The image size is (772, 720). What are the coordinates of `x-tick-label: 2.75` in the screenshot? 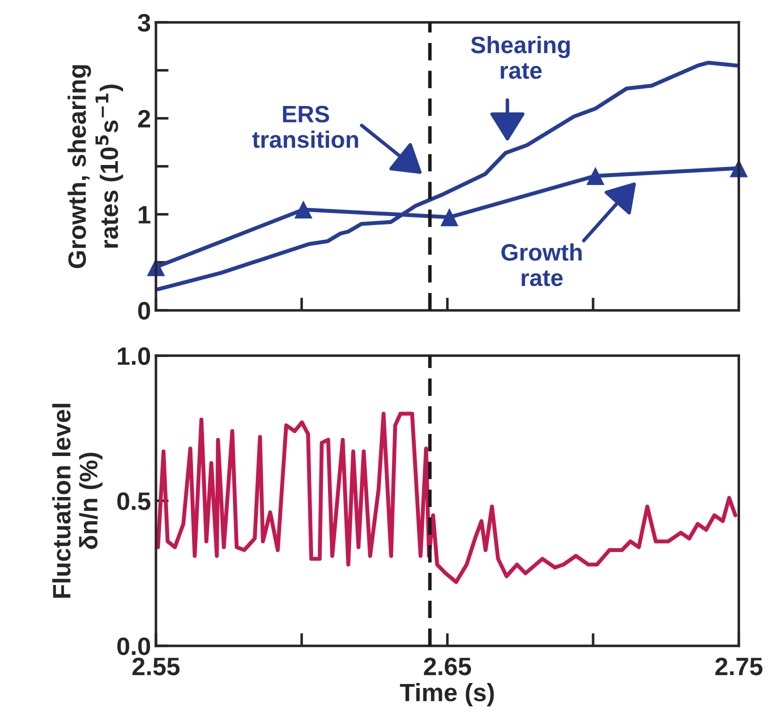 It's located at (738, 667).